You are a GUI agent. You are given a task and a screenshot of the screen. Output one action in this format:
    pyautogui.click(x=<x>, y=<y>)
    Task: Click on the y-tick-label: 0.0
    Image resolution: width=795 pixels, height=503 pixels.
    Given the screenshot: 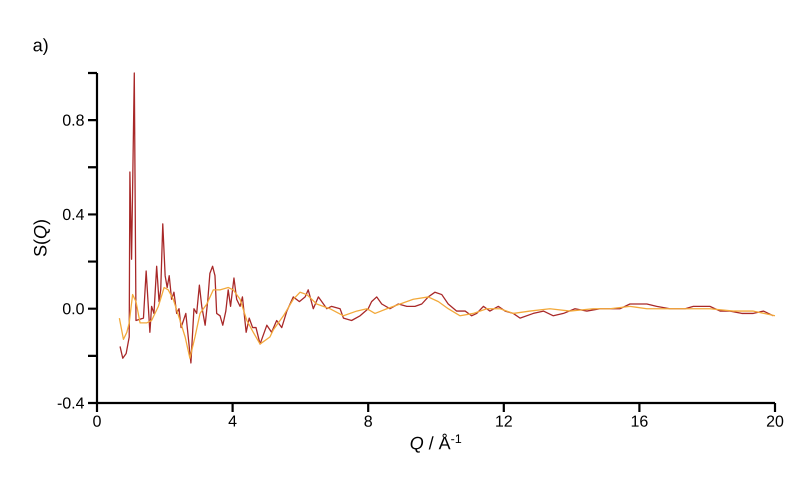 What is the action you would take?
    pyautogui.click(x=73, y=308)
    